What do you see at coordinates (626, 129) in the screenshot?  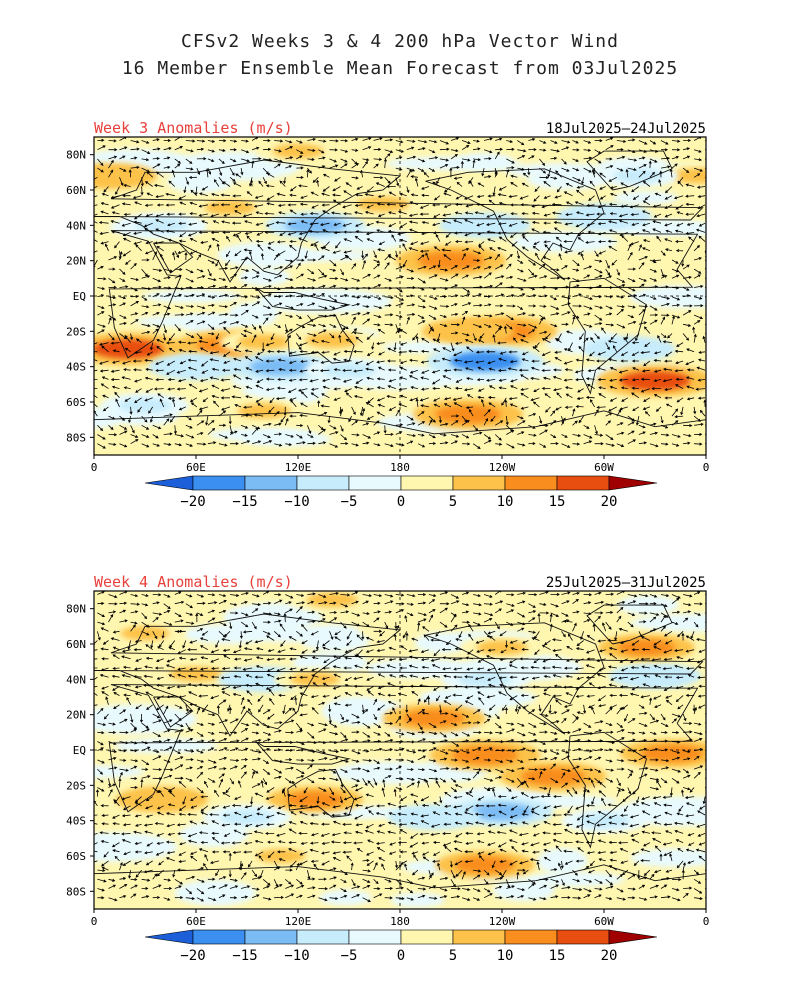 I see `panel-date-range: 18Jul2025–24Jul2025` at bounding box center [626, 129].